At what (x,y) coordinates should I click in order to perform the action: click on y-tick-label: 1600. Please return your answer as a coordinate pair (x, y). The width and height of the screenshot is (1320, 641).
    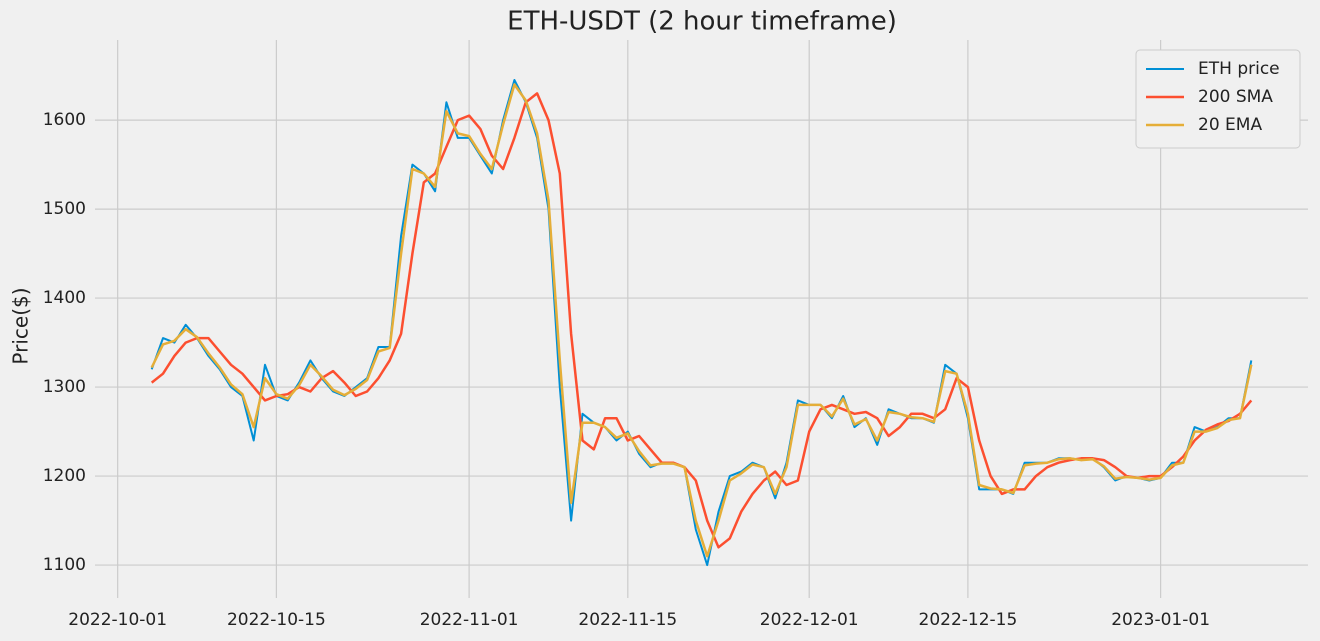
    Looking at the image, I should click on (64, 120).